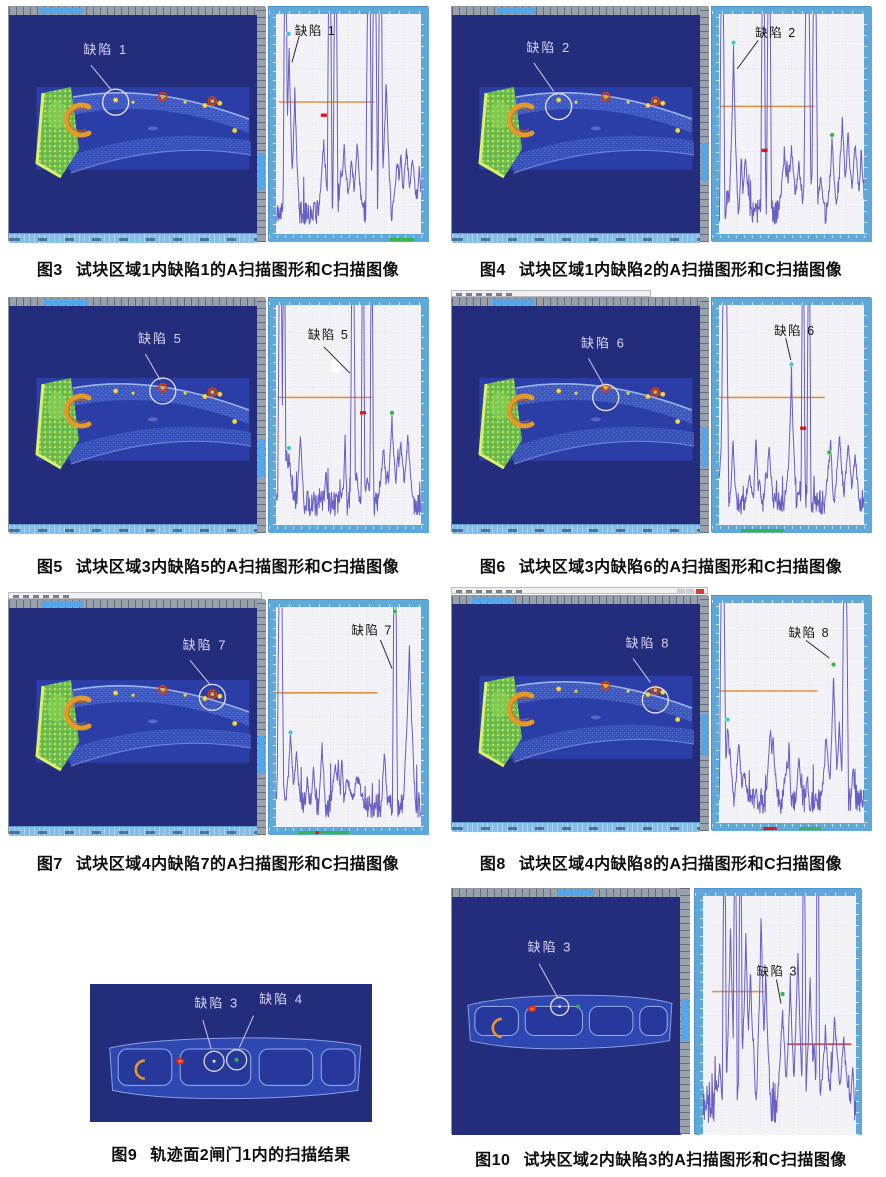  What do you see at coordinates (315, 30) in the screenshot?
I see `ascan-defect-label: 缺陷 1` at bounding box center [315, 30].